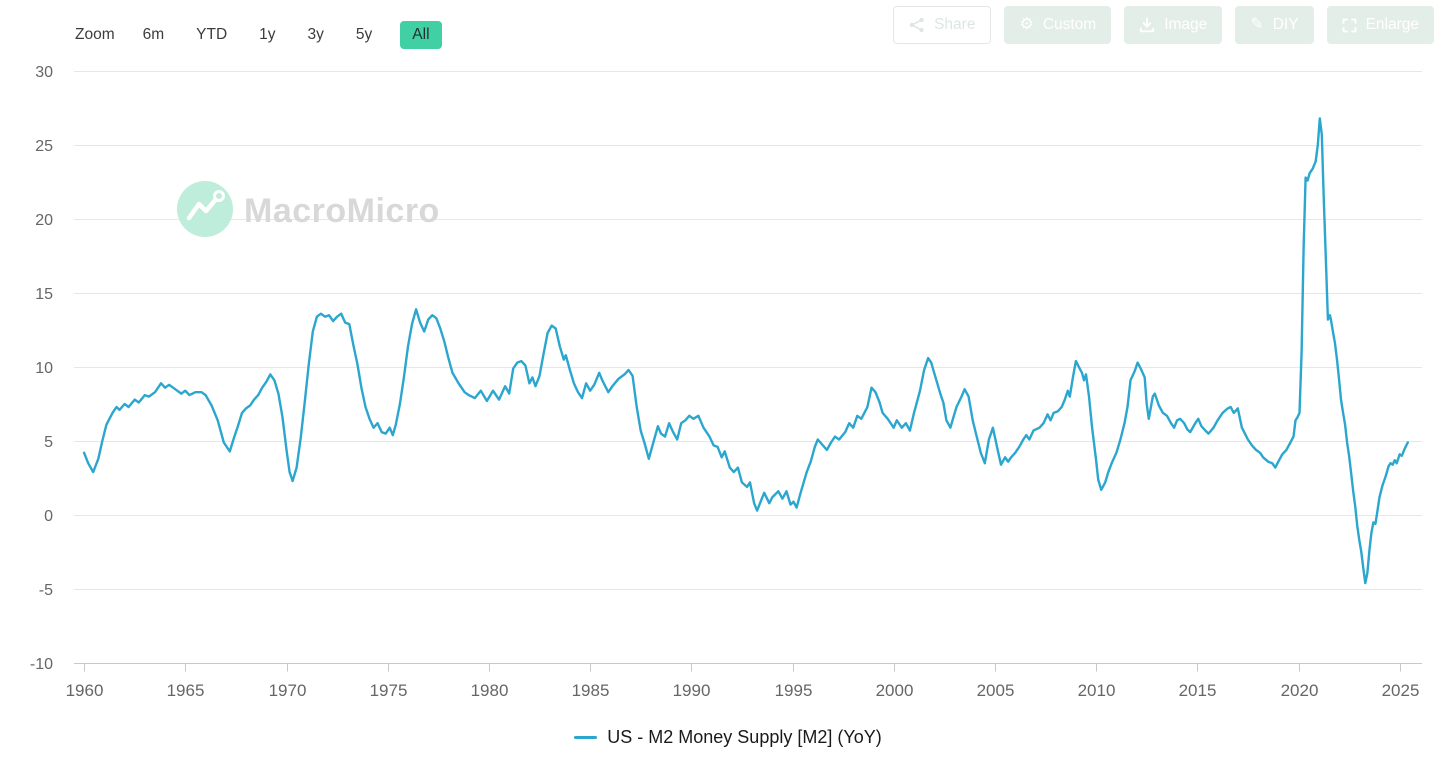  I want to click on image-button-label: Image, so click(1186, 24).